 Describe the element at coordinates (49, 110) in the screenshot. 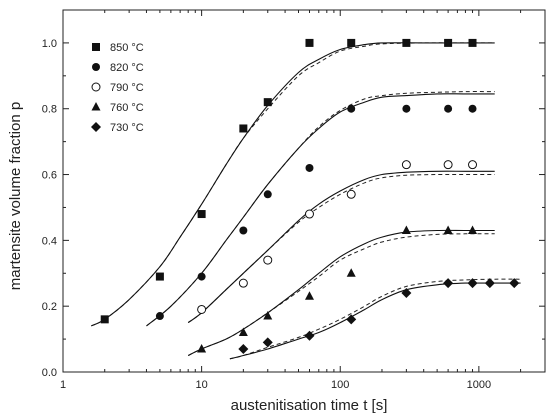

I see `y-tick-label: 0.8` at that location.